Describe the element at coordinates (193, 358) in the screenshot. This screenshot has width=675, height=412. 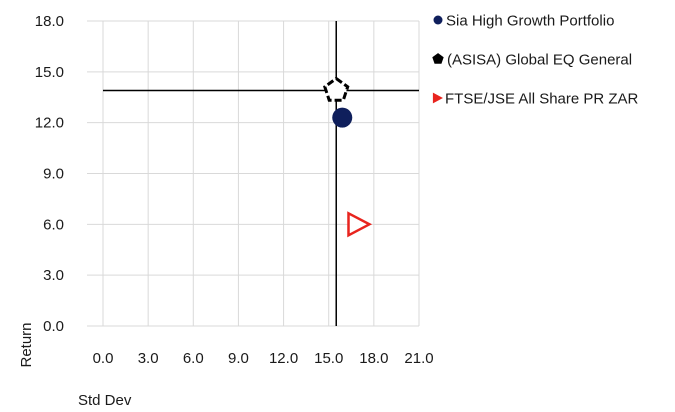
I see `x-tick-label: 6.0` at that location.